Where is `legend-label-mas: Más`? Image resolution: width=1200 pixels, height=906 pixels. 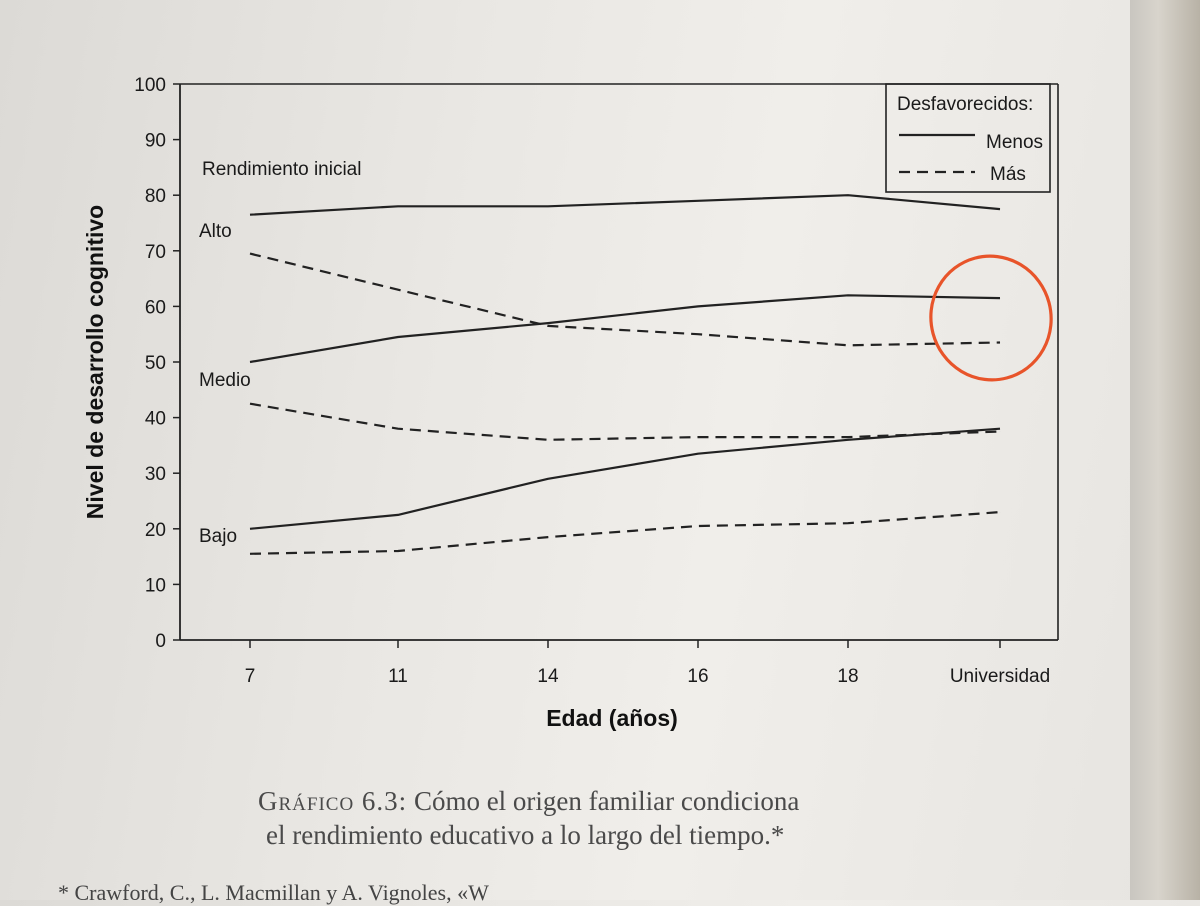 legend-label-mas: Más is located at coordinates (1008, 174).